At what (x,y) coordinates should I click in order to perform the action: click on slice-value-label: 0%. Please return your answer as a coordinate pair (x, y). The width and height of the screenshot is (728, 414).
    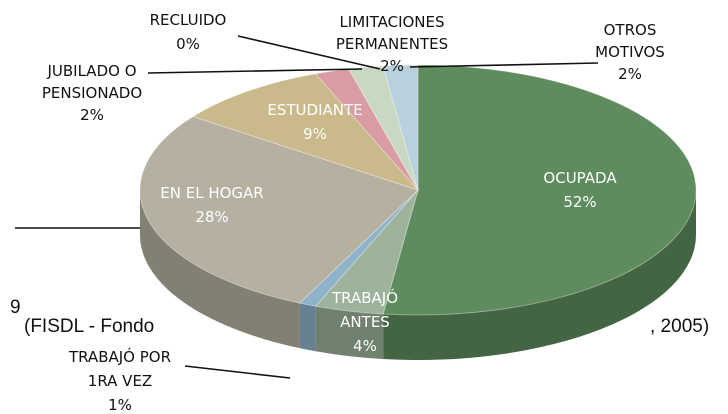
    Looking at the image, I should click on (188, 44).